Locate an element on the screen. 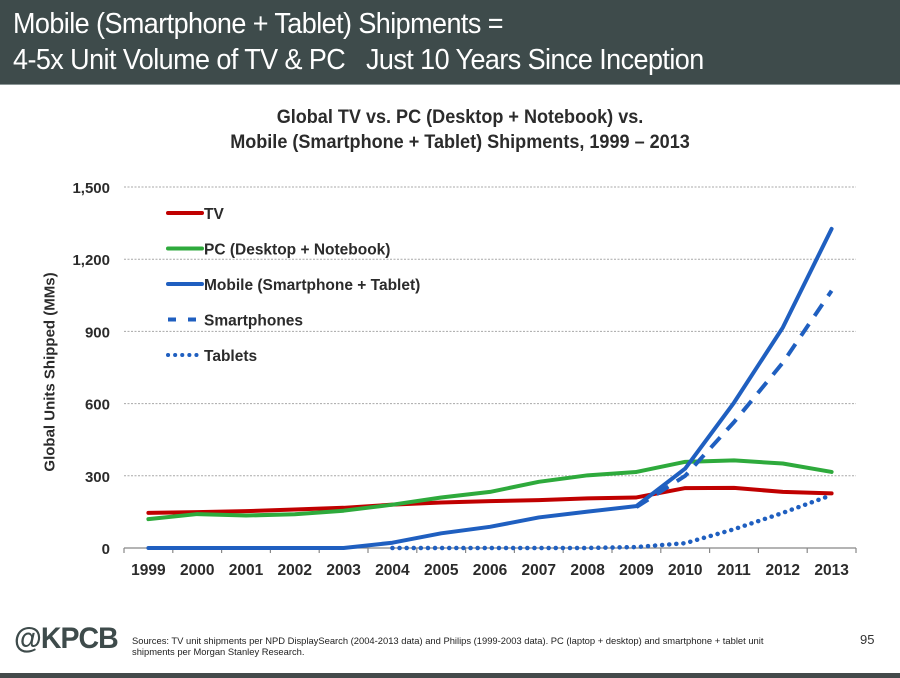  y-tick-label: 1,500 is located at coordinates (91, 188).